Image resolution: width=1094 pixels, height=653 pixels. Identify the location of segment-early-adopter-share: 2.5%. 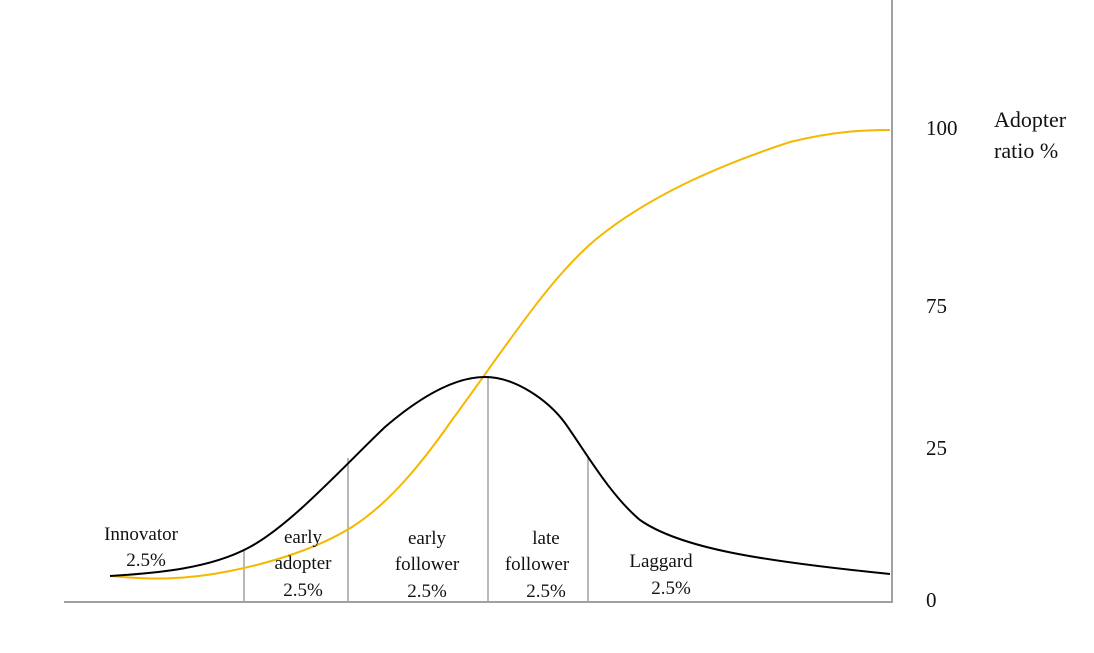
(303, 590).